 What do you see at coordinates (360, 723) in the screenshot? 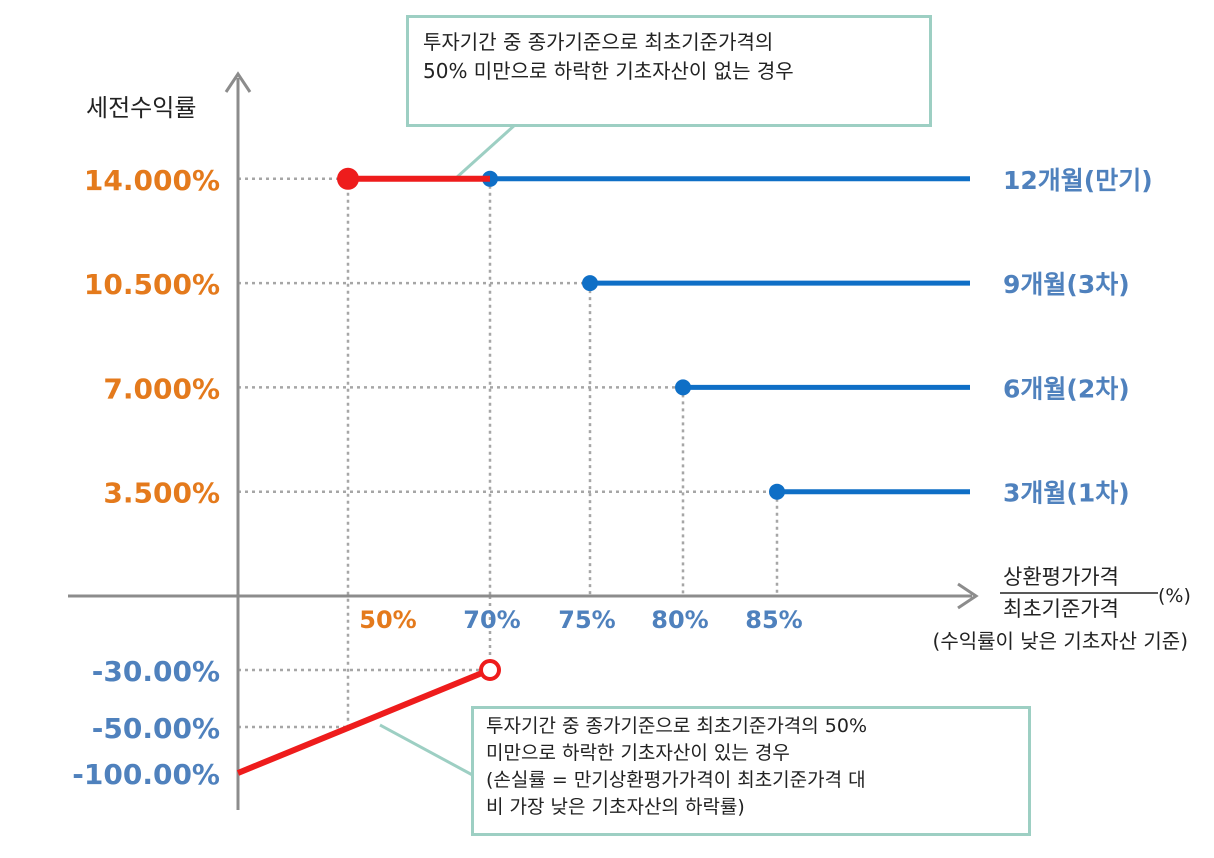
I see `loss-line` at bounding box center [360, 723].